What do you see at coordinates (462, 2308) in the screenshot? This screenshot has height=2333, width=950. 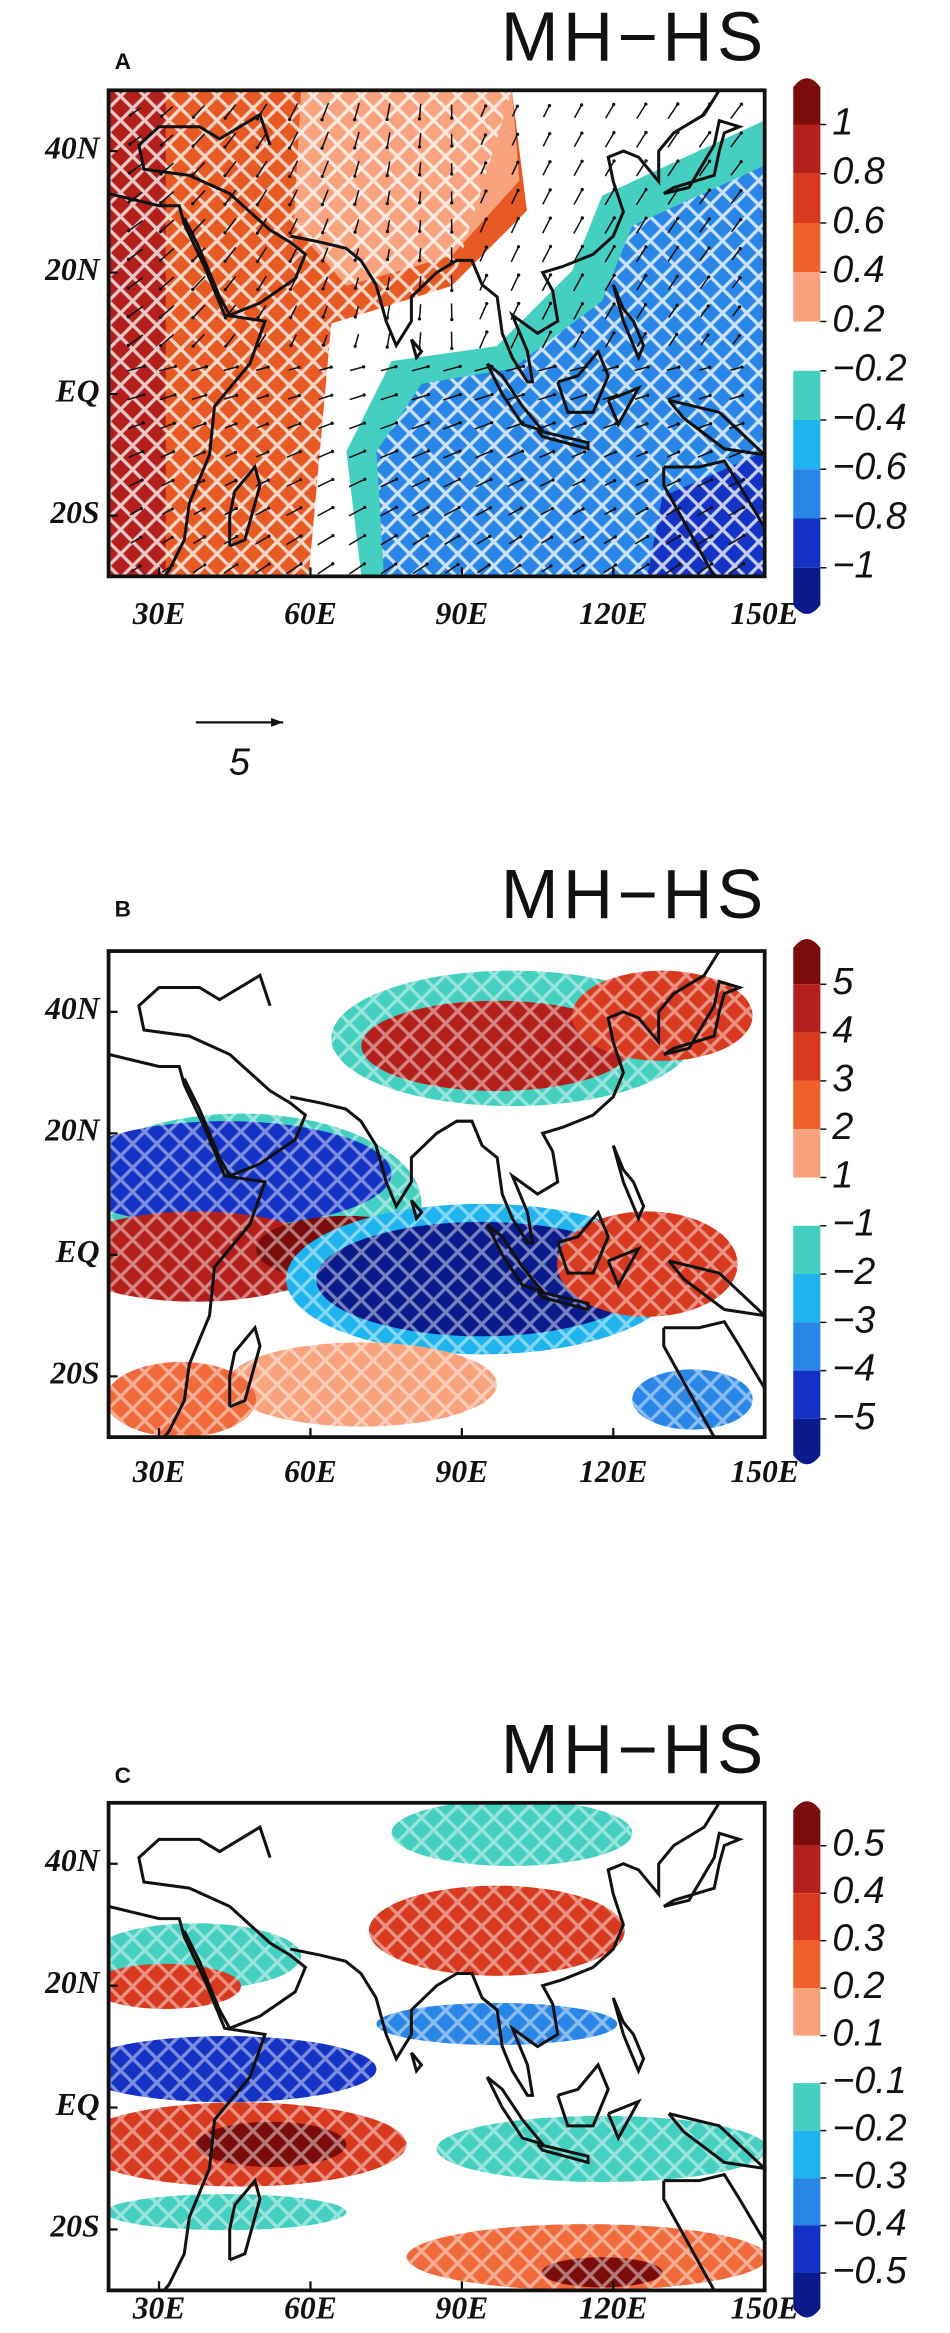 I see `x-tick-label: 90E` at bounding box center [462, 2308].